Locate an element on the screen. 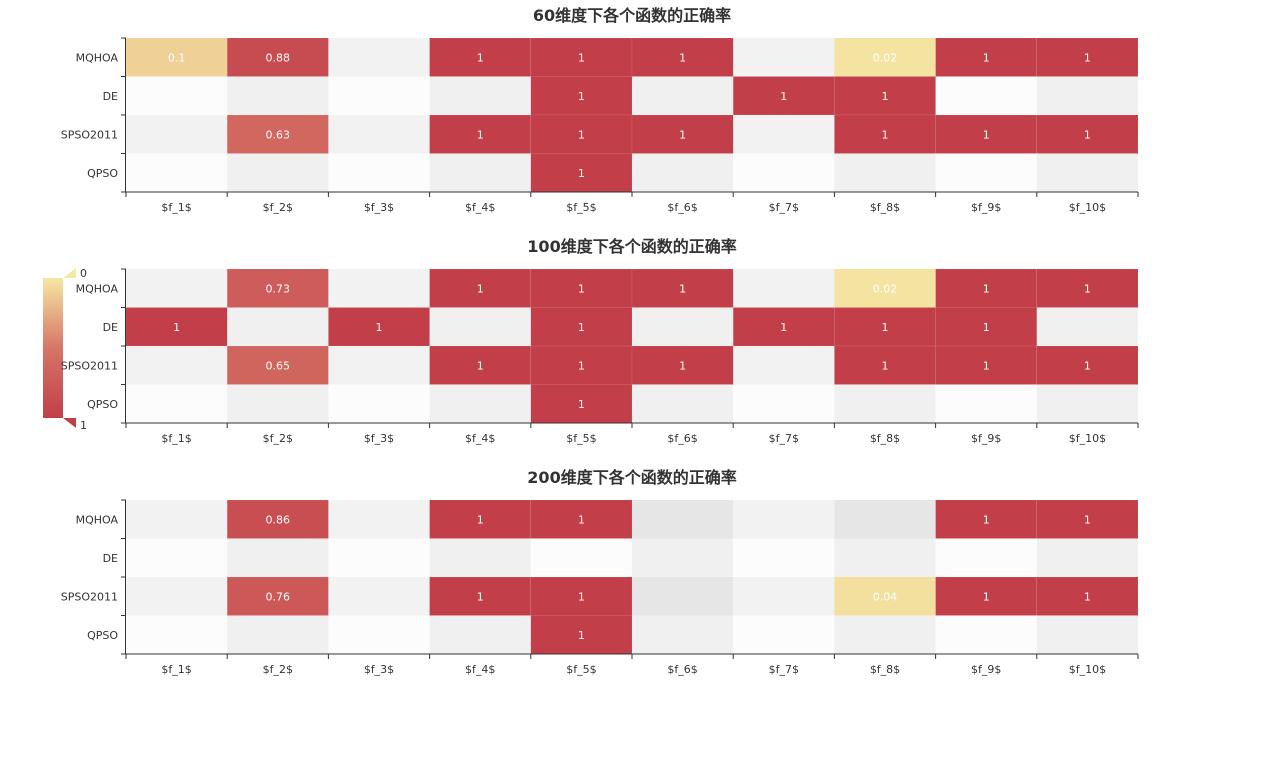  chart-title: 60维度下各个函数的正确率 is located at coordinates (632, 15).